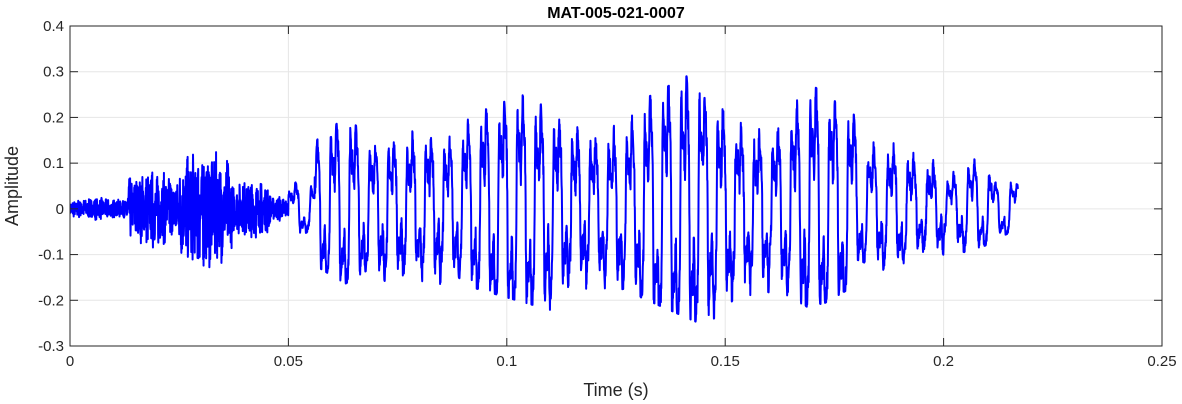 This screenshot has height=404, width=1182. Describe the element at coordinates (1161, 361) in the screenshot. I see `x-tick-label: 0.25` at that location.